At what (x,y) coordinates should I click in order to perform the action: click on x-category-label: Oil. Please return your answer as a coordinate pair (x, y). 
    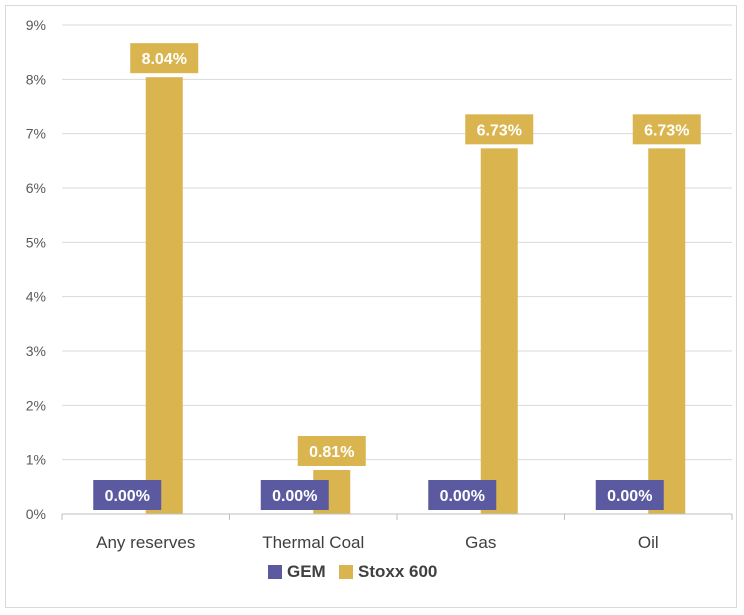
    Looking at the image, I should click on (648, 542).